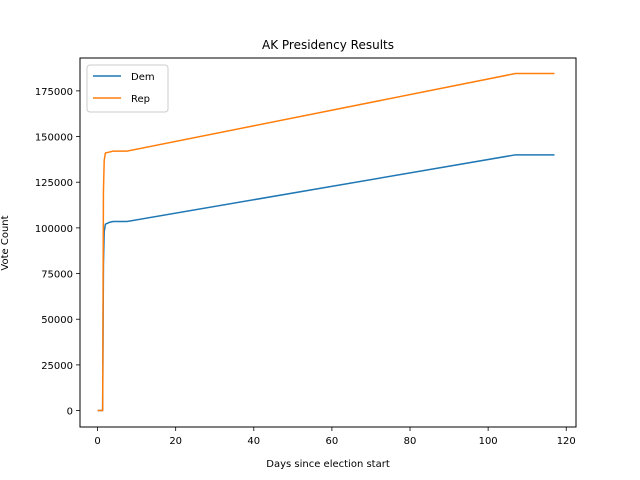 The image size is (640, 480). What do you see at coordinates (566, 441) in the screenshot?
I see `x-tick-label: 120` at bounding box center [566, 441].